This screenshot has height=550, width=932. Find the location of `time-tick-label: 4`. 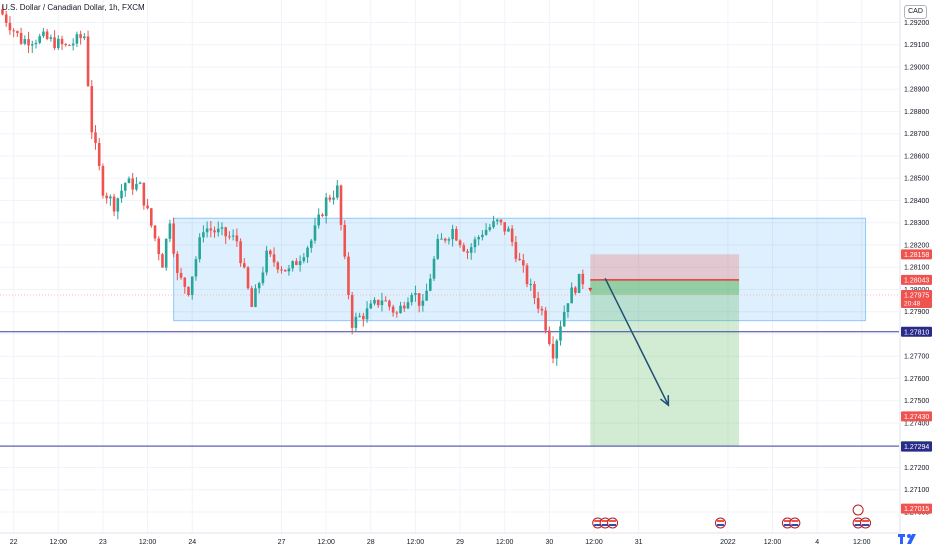

time-tick-label: 4 is located at coordinates (817, 542).